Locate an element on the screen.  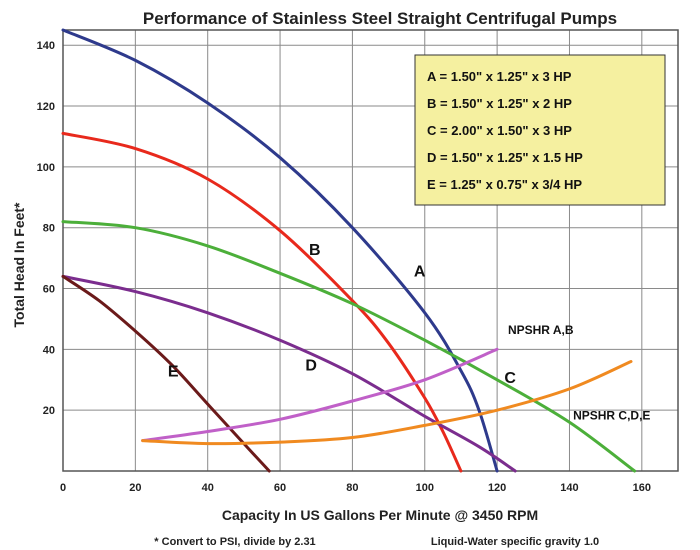
curve-label-npshr-c-d-e: NPSHR C,D,E is located at coordinates (611, 415).